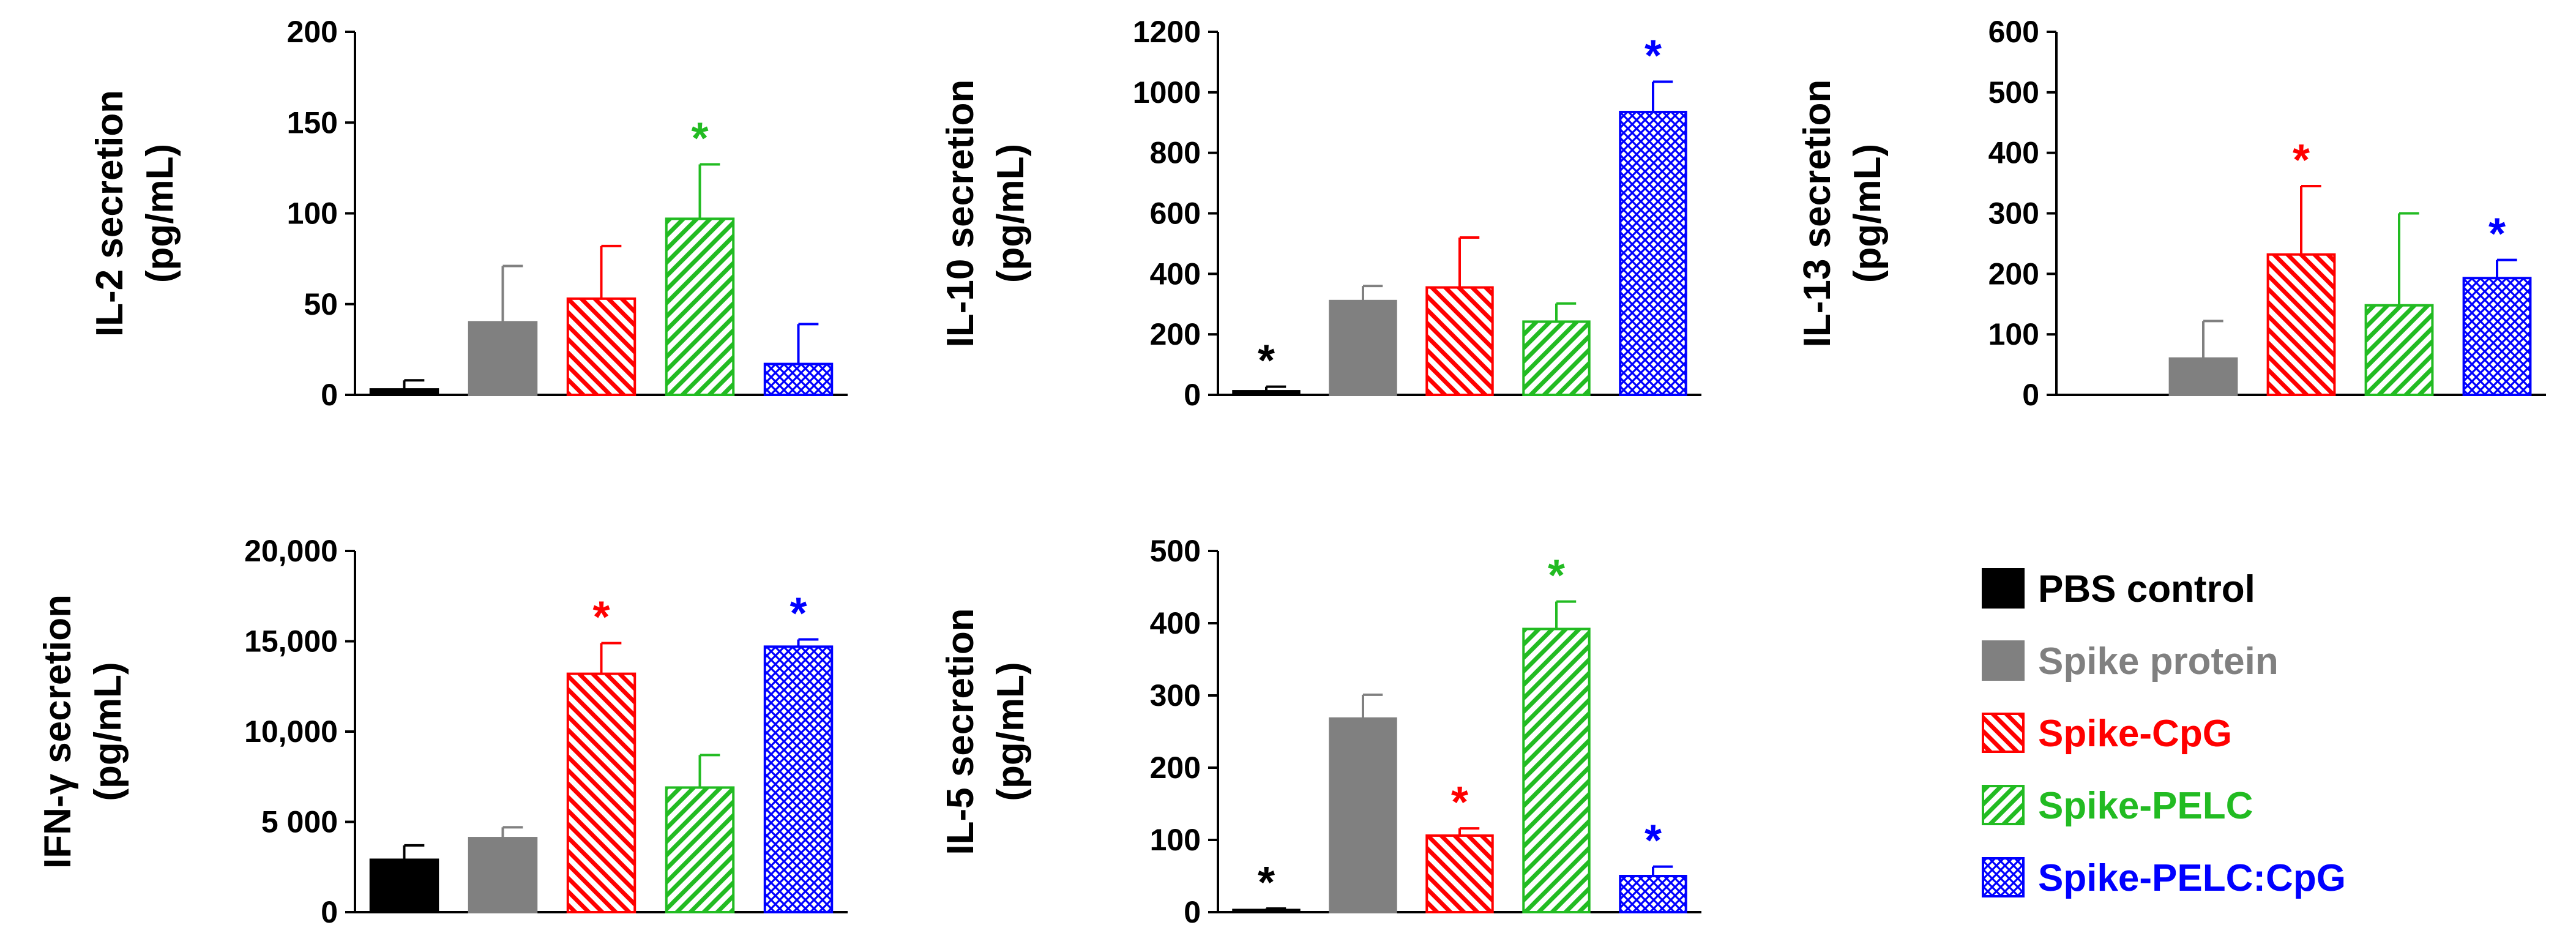 This screenshot has height=944, width=2576. I want to click on y-tick-label: 1000, so click(1167, 92).